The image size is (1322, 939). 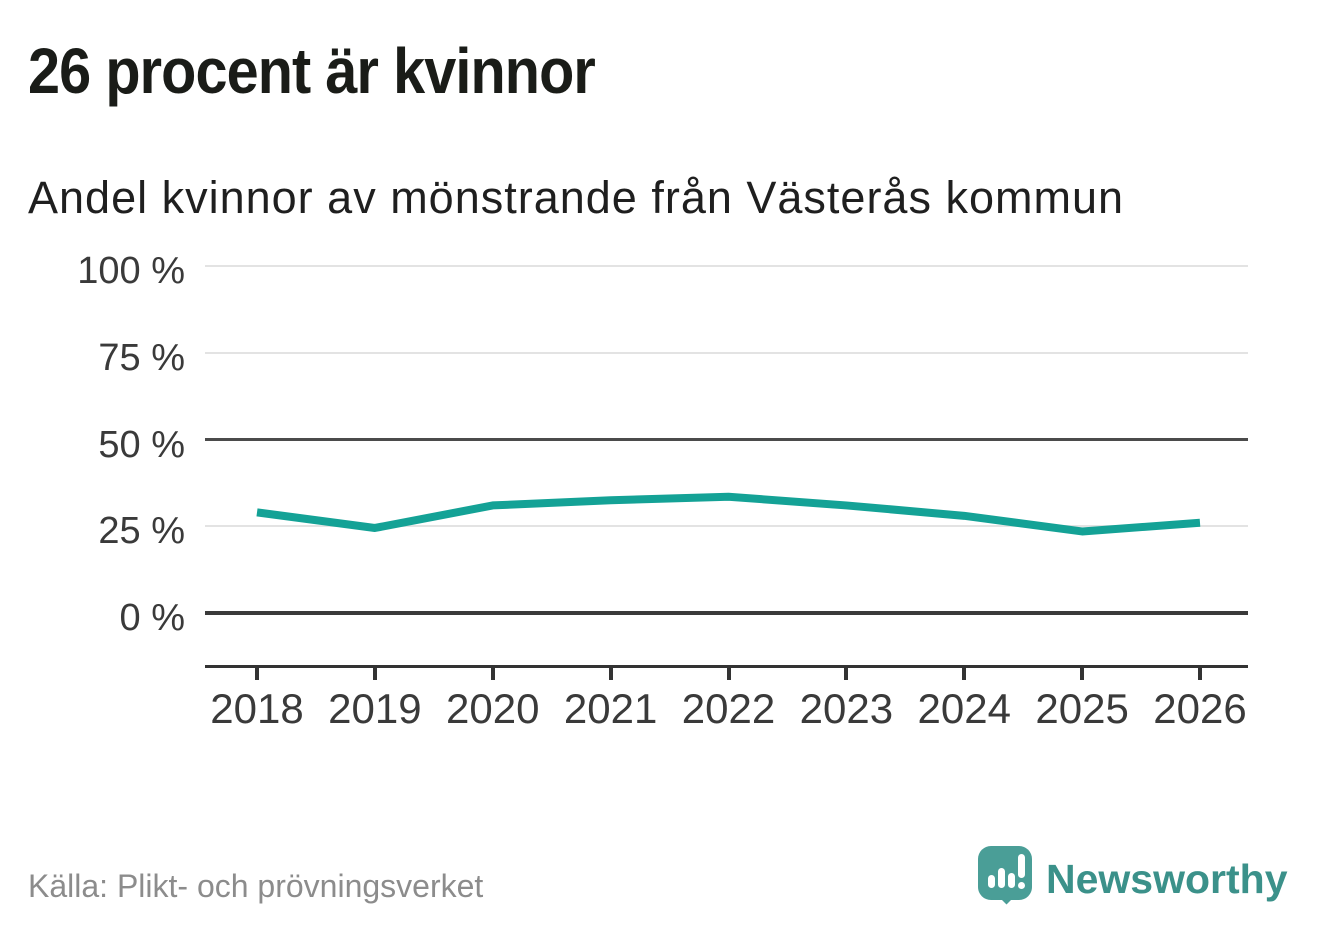 What do you see at coordinates (1167, 879) in the screenshot?
I see `newsworthy-logo-text: Newsworthy` at bounding box center [1167, 879].